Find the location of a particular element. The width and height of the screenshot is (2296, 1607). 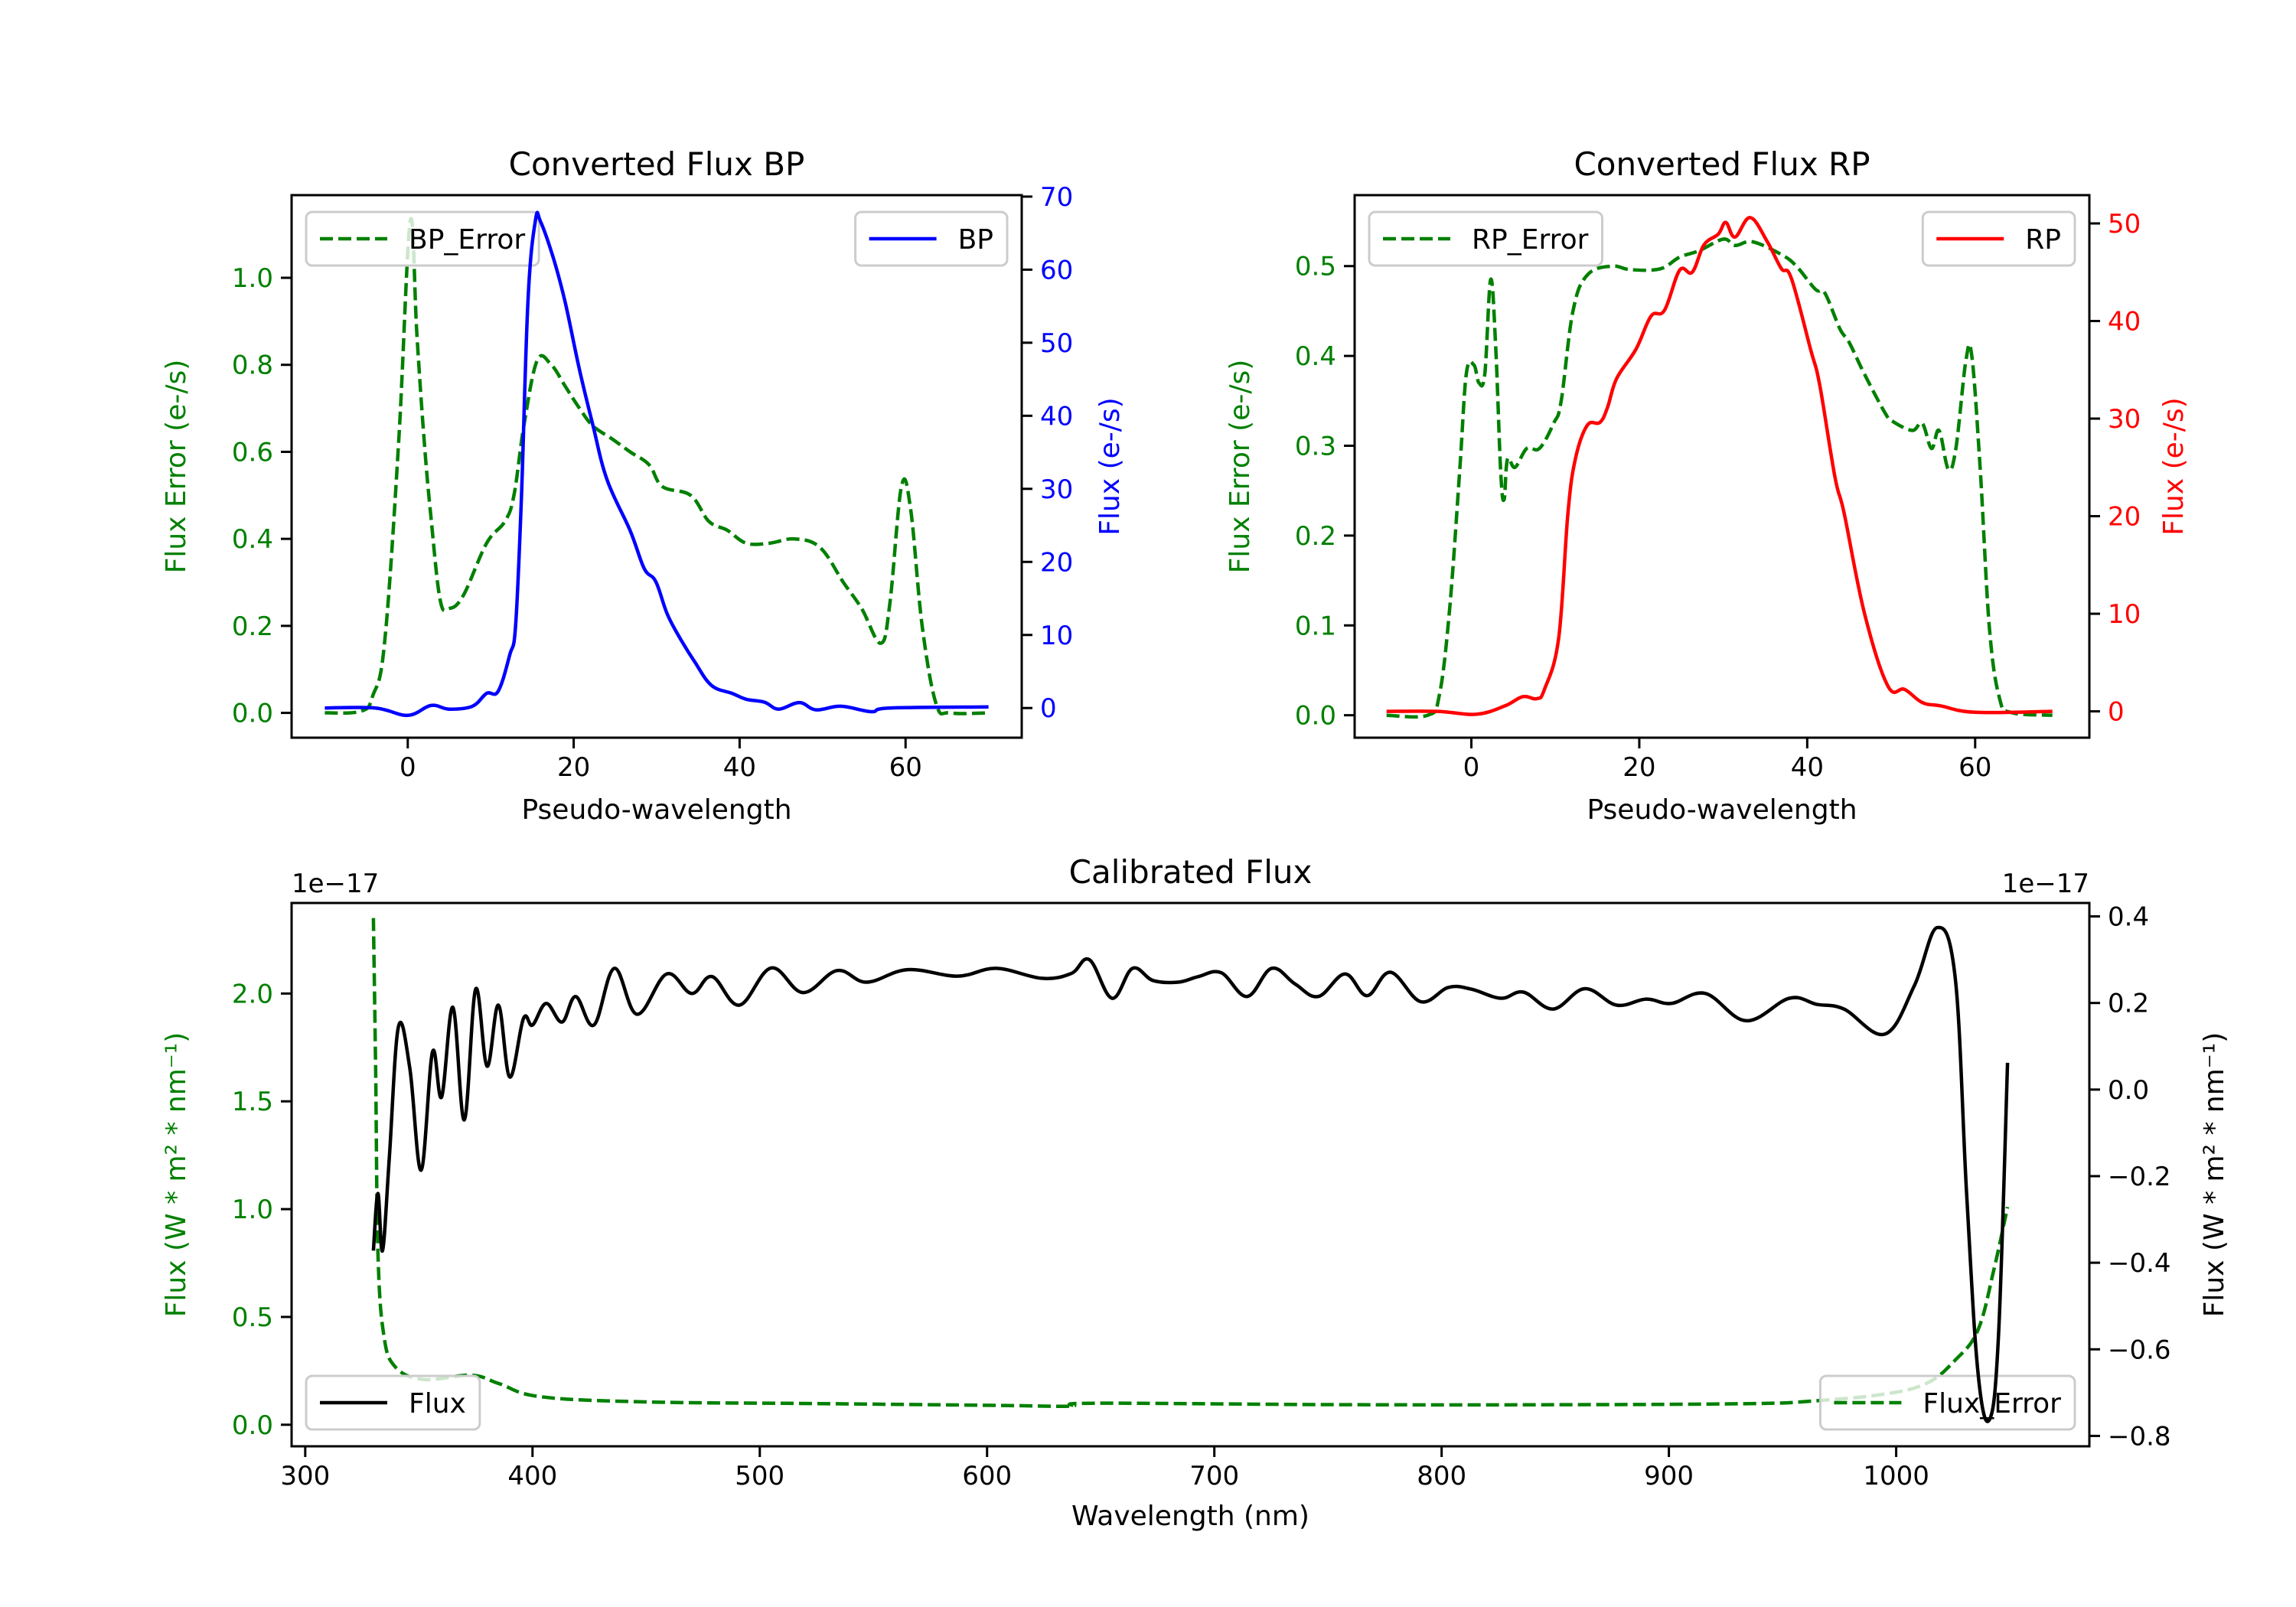

offset-text-right: 1e−17 is located at coordinates (2045, 884).